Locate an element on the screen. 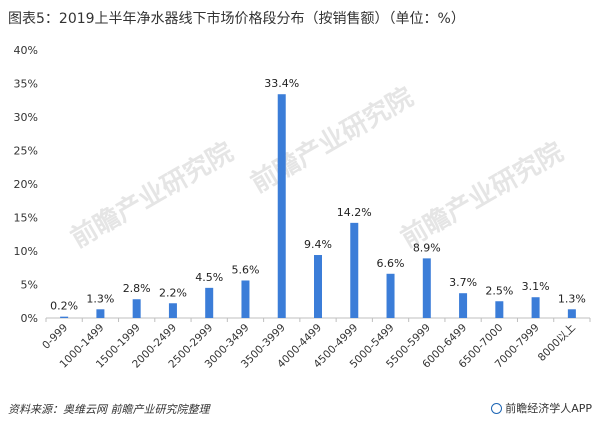 The image size is (600, 428). data-label: 2.5% is located at coordinates (499, 290).